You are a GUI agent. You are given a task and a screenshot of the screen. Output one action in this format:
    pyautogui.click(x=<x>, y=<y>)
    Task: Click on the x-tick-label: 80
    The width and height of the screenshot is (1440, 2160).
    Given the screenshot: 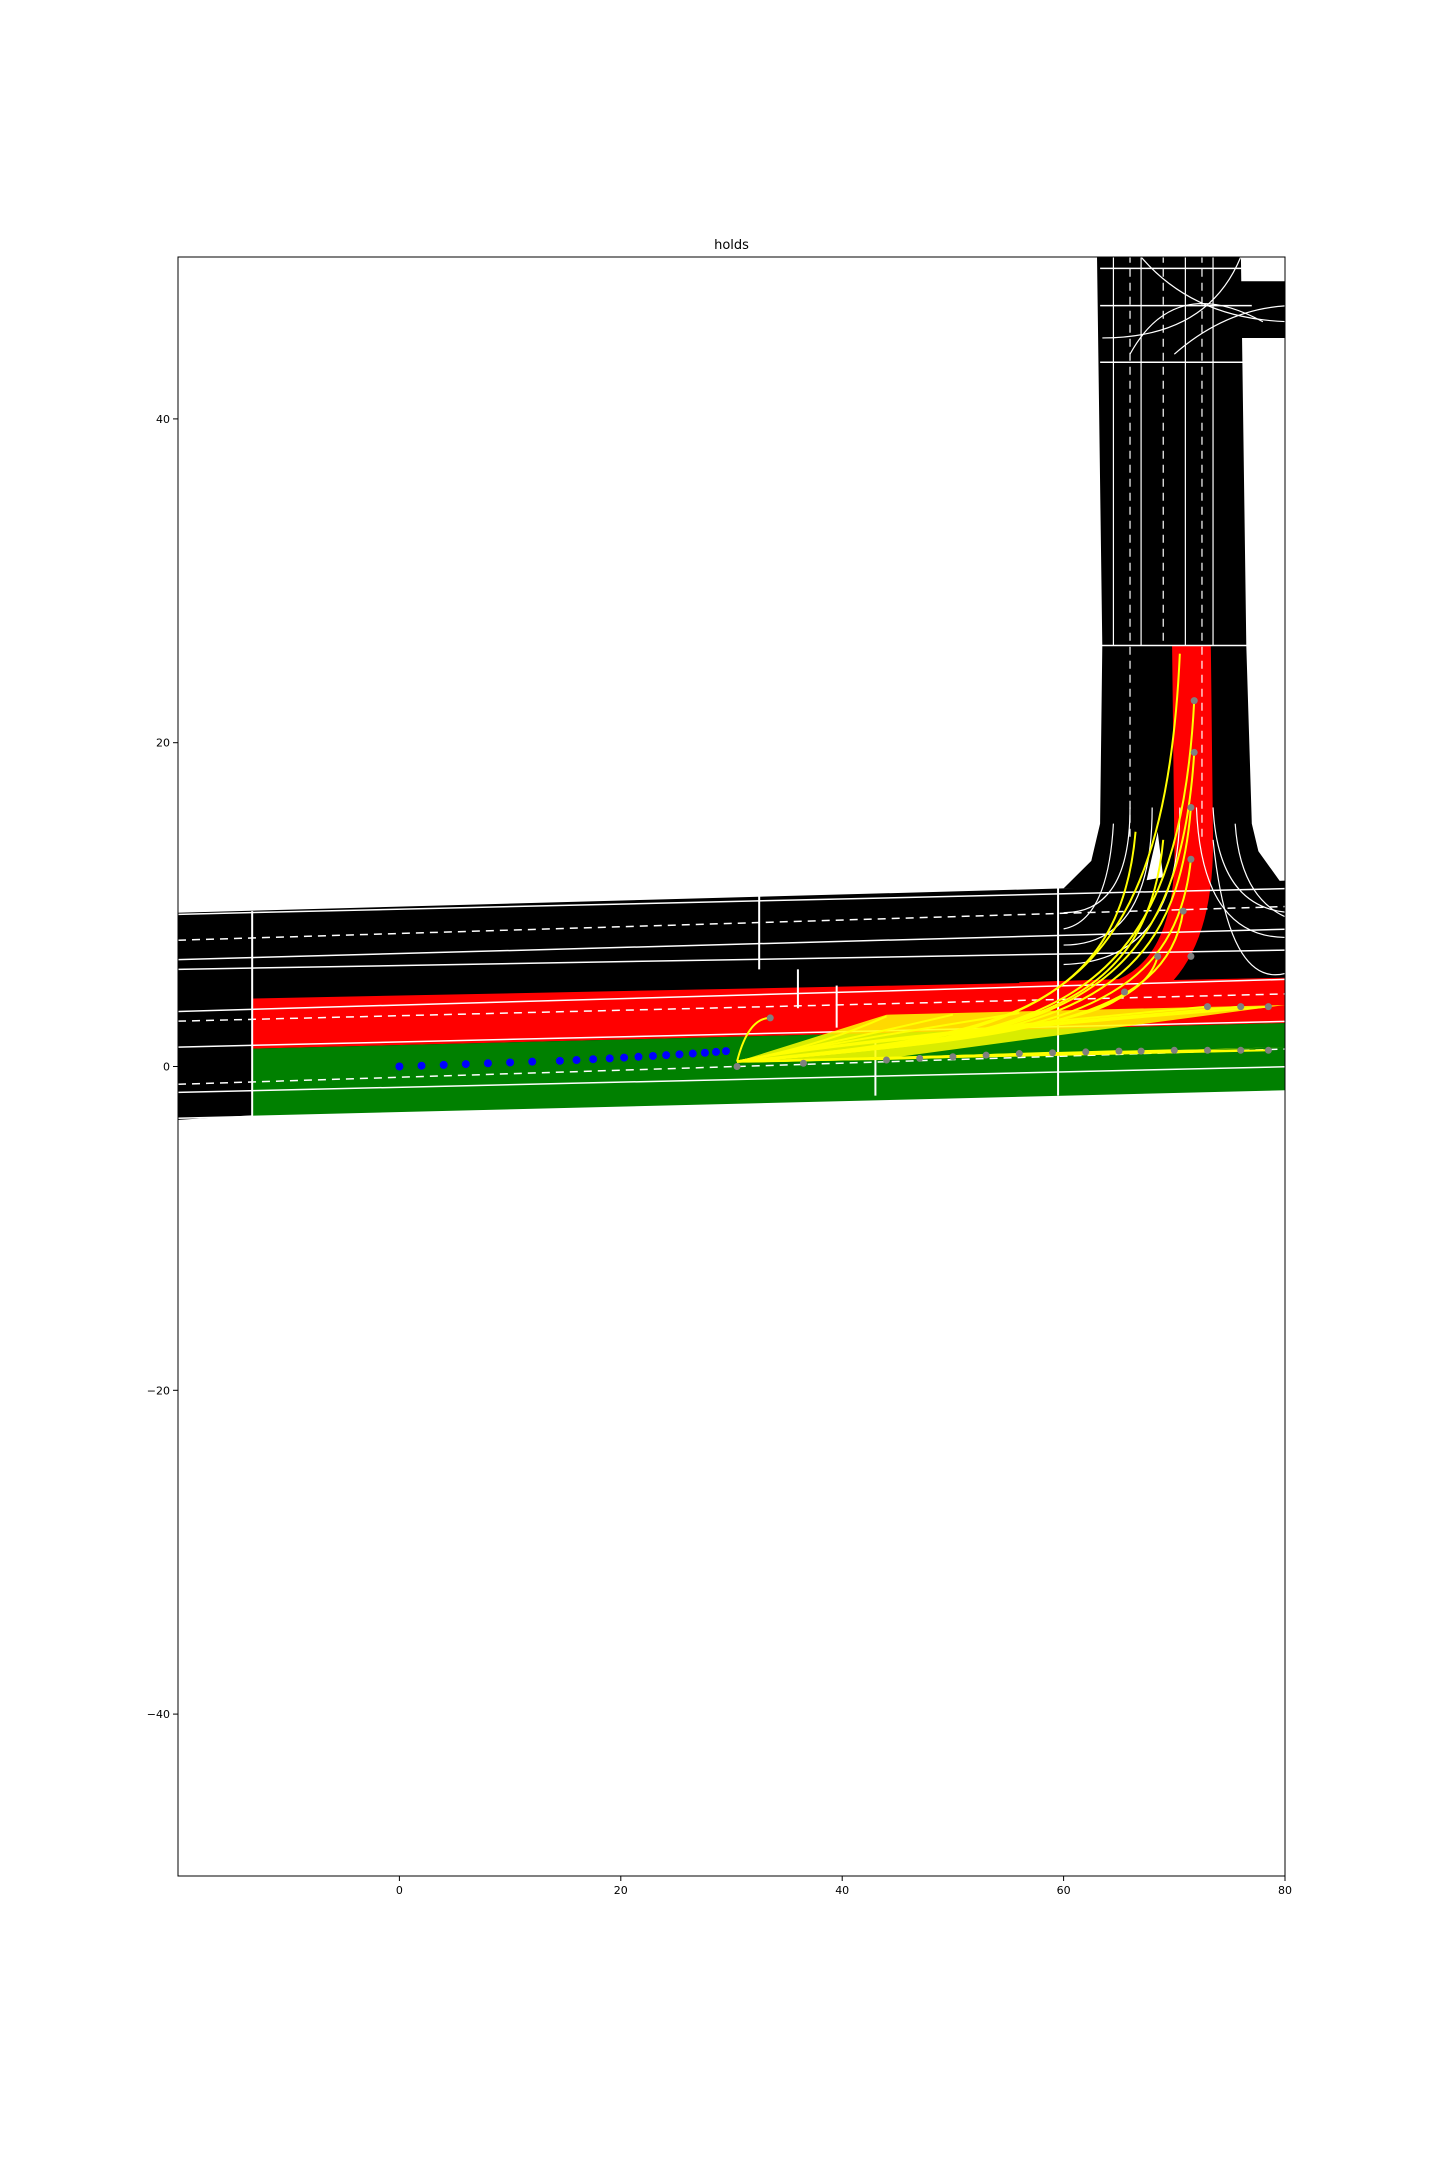 What is the action you would take?
    pyautogui.click(x=1285, y=1890)
    